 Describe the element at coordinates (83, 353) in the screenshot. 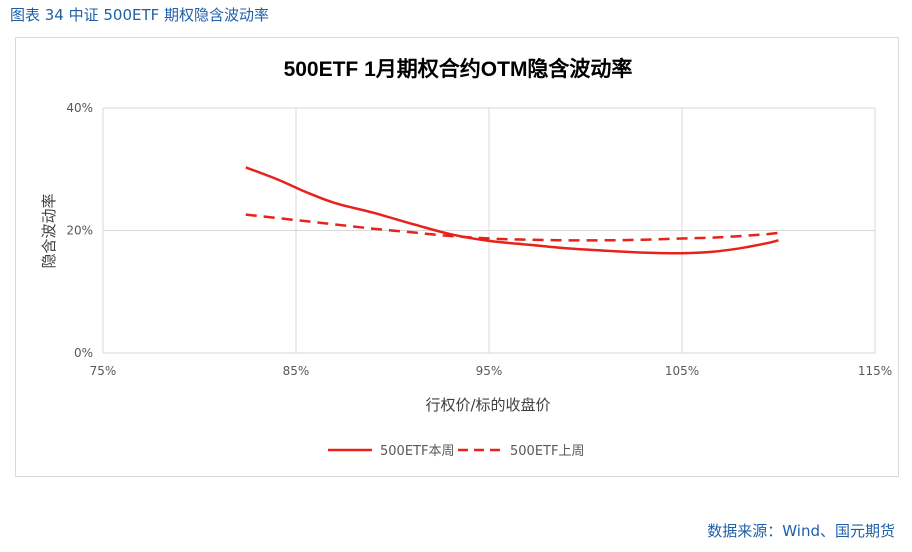

I see `y-tick-label: 0%` at that location.